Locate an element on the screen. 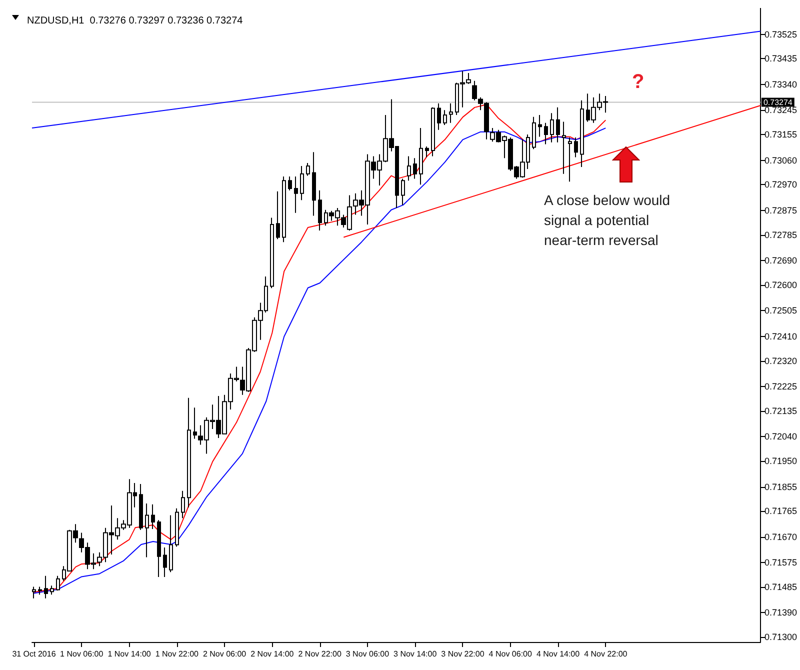 This screenshot has height=670, width=800. y-tick-label: 0.73245 is located at coordinates (781, 110).